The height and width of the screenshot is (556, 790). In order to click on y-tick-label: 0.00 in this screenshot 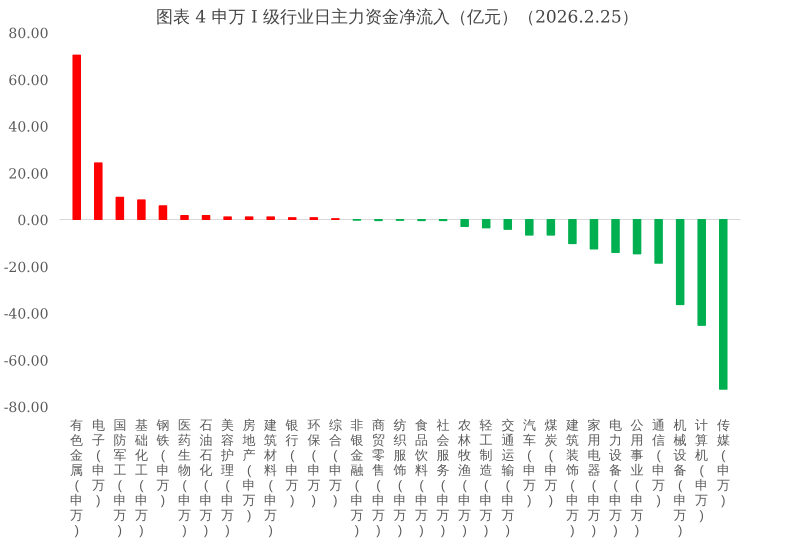, I will do `click(32, 221)`.